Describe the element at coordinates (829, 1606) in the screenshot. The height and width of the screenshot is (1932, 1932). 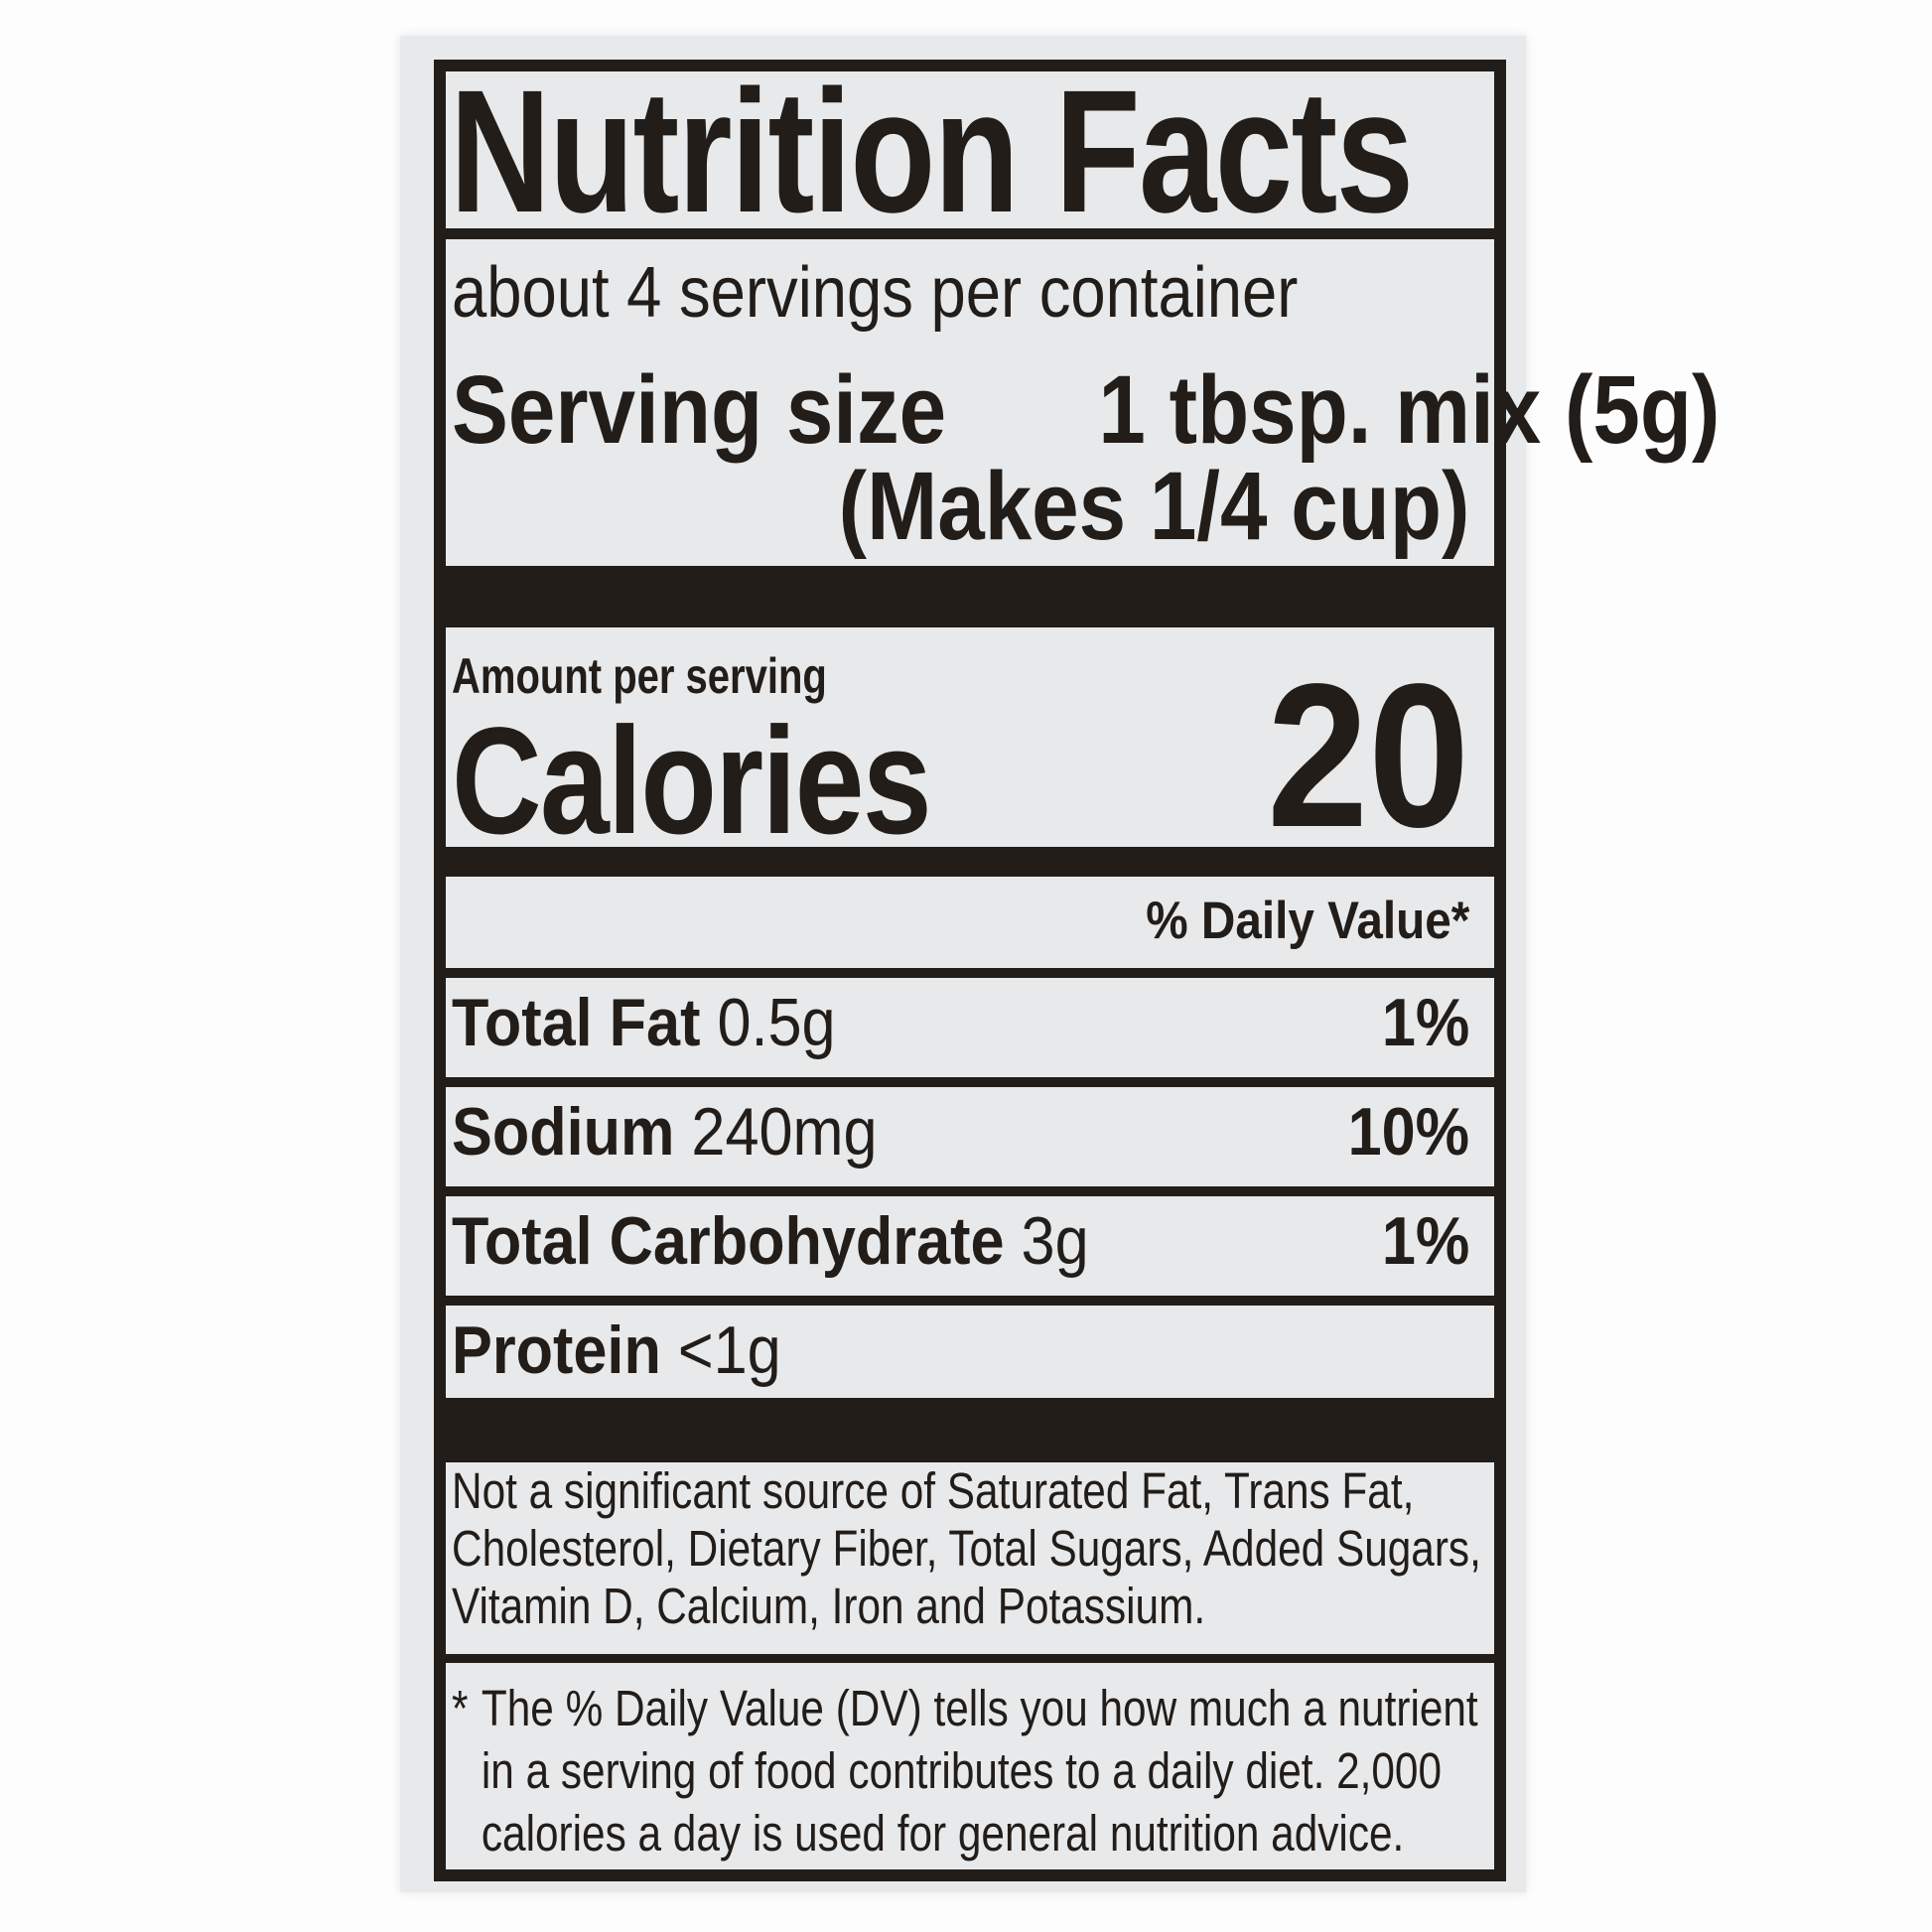
I see `note-line: Vitamin D, Calcium, Iron and Potassium.` at that location.